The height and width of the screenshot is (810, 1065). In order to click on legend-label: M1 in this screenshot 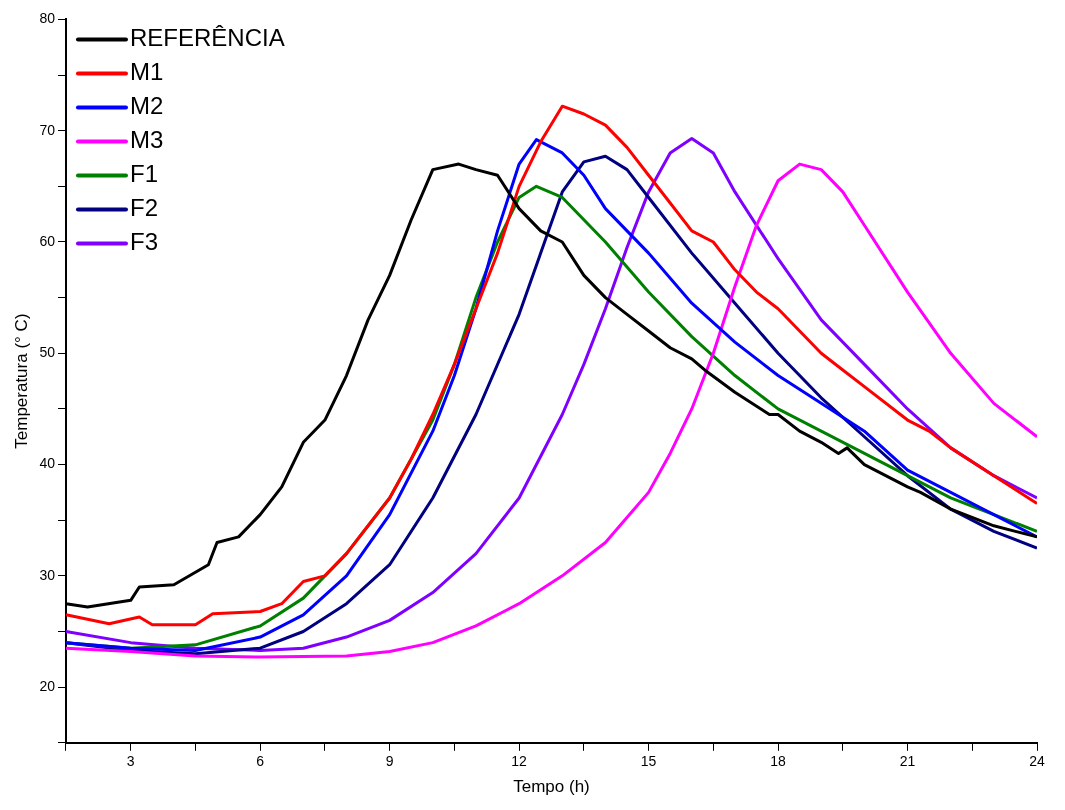, I will do `click(146, 72)`.